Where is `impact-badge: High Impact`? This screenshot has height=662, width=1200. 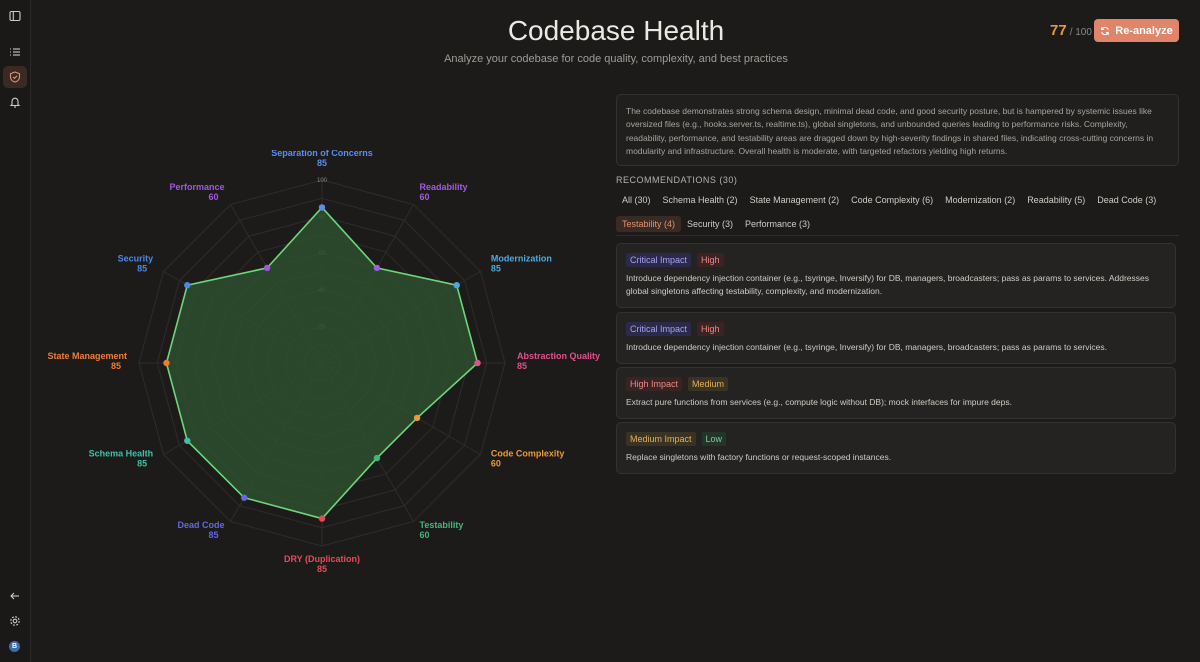 impact-badge: High Impact is located at coordinates (654, 384).